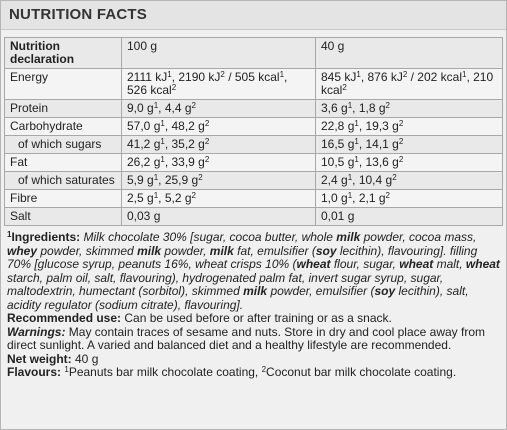  What do you see at coordinates (409, 180) in the screenshot?
I see `value-40g: 2,4 g1, 10,4 g2` at bounding box center [409, 180].